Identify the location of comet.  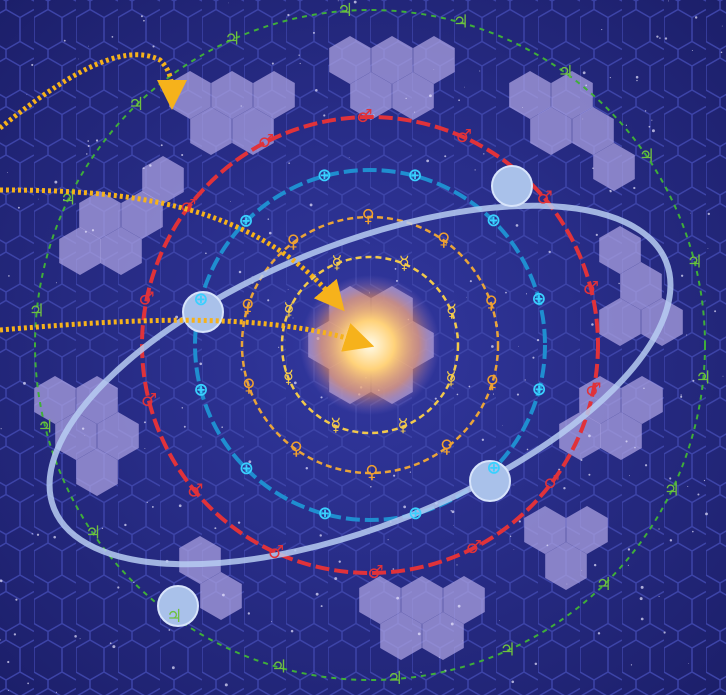
(490, 481).